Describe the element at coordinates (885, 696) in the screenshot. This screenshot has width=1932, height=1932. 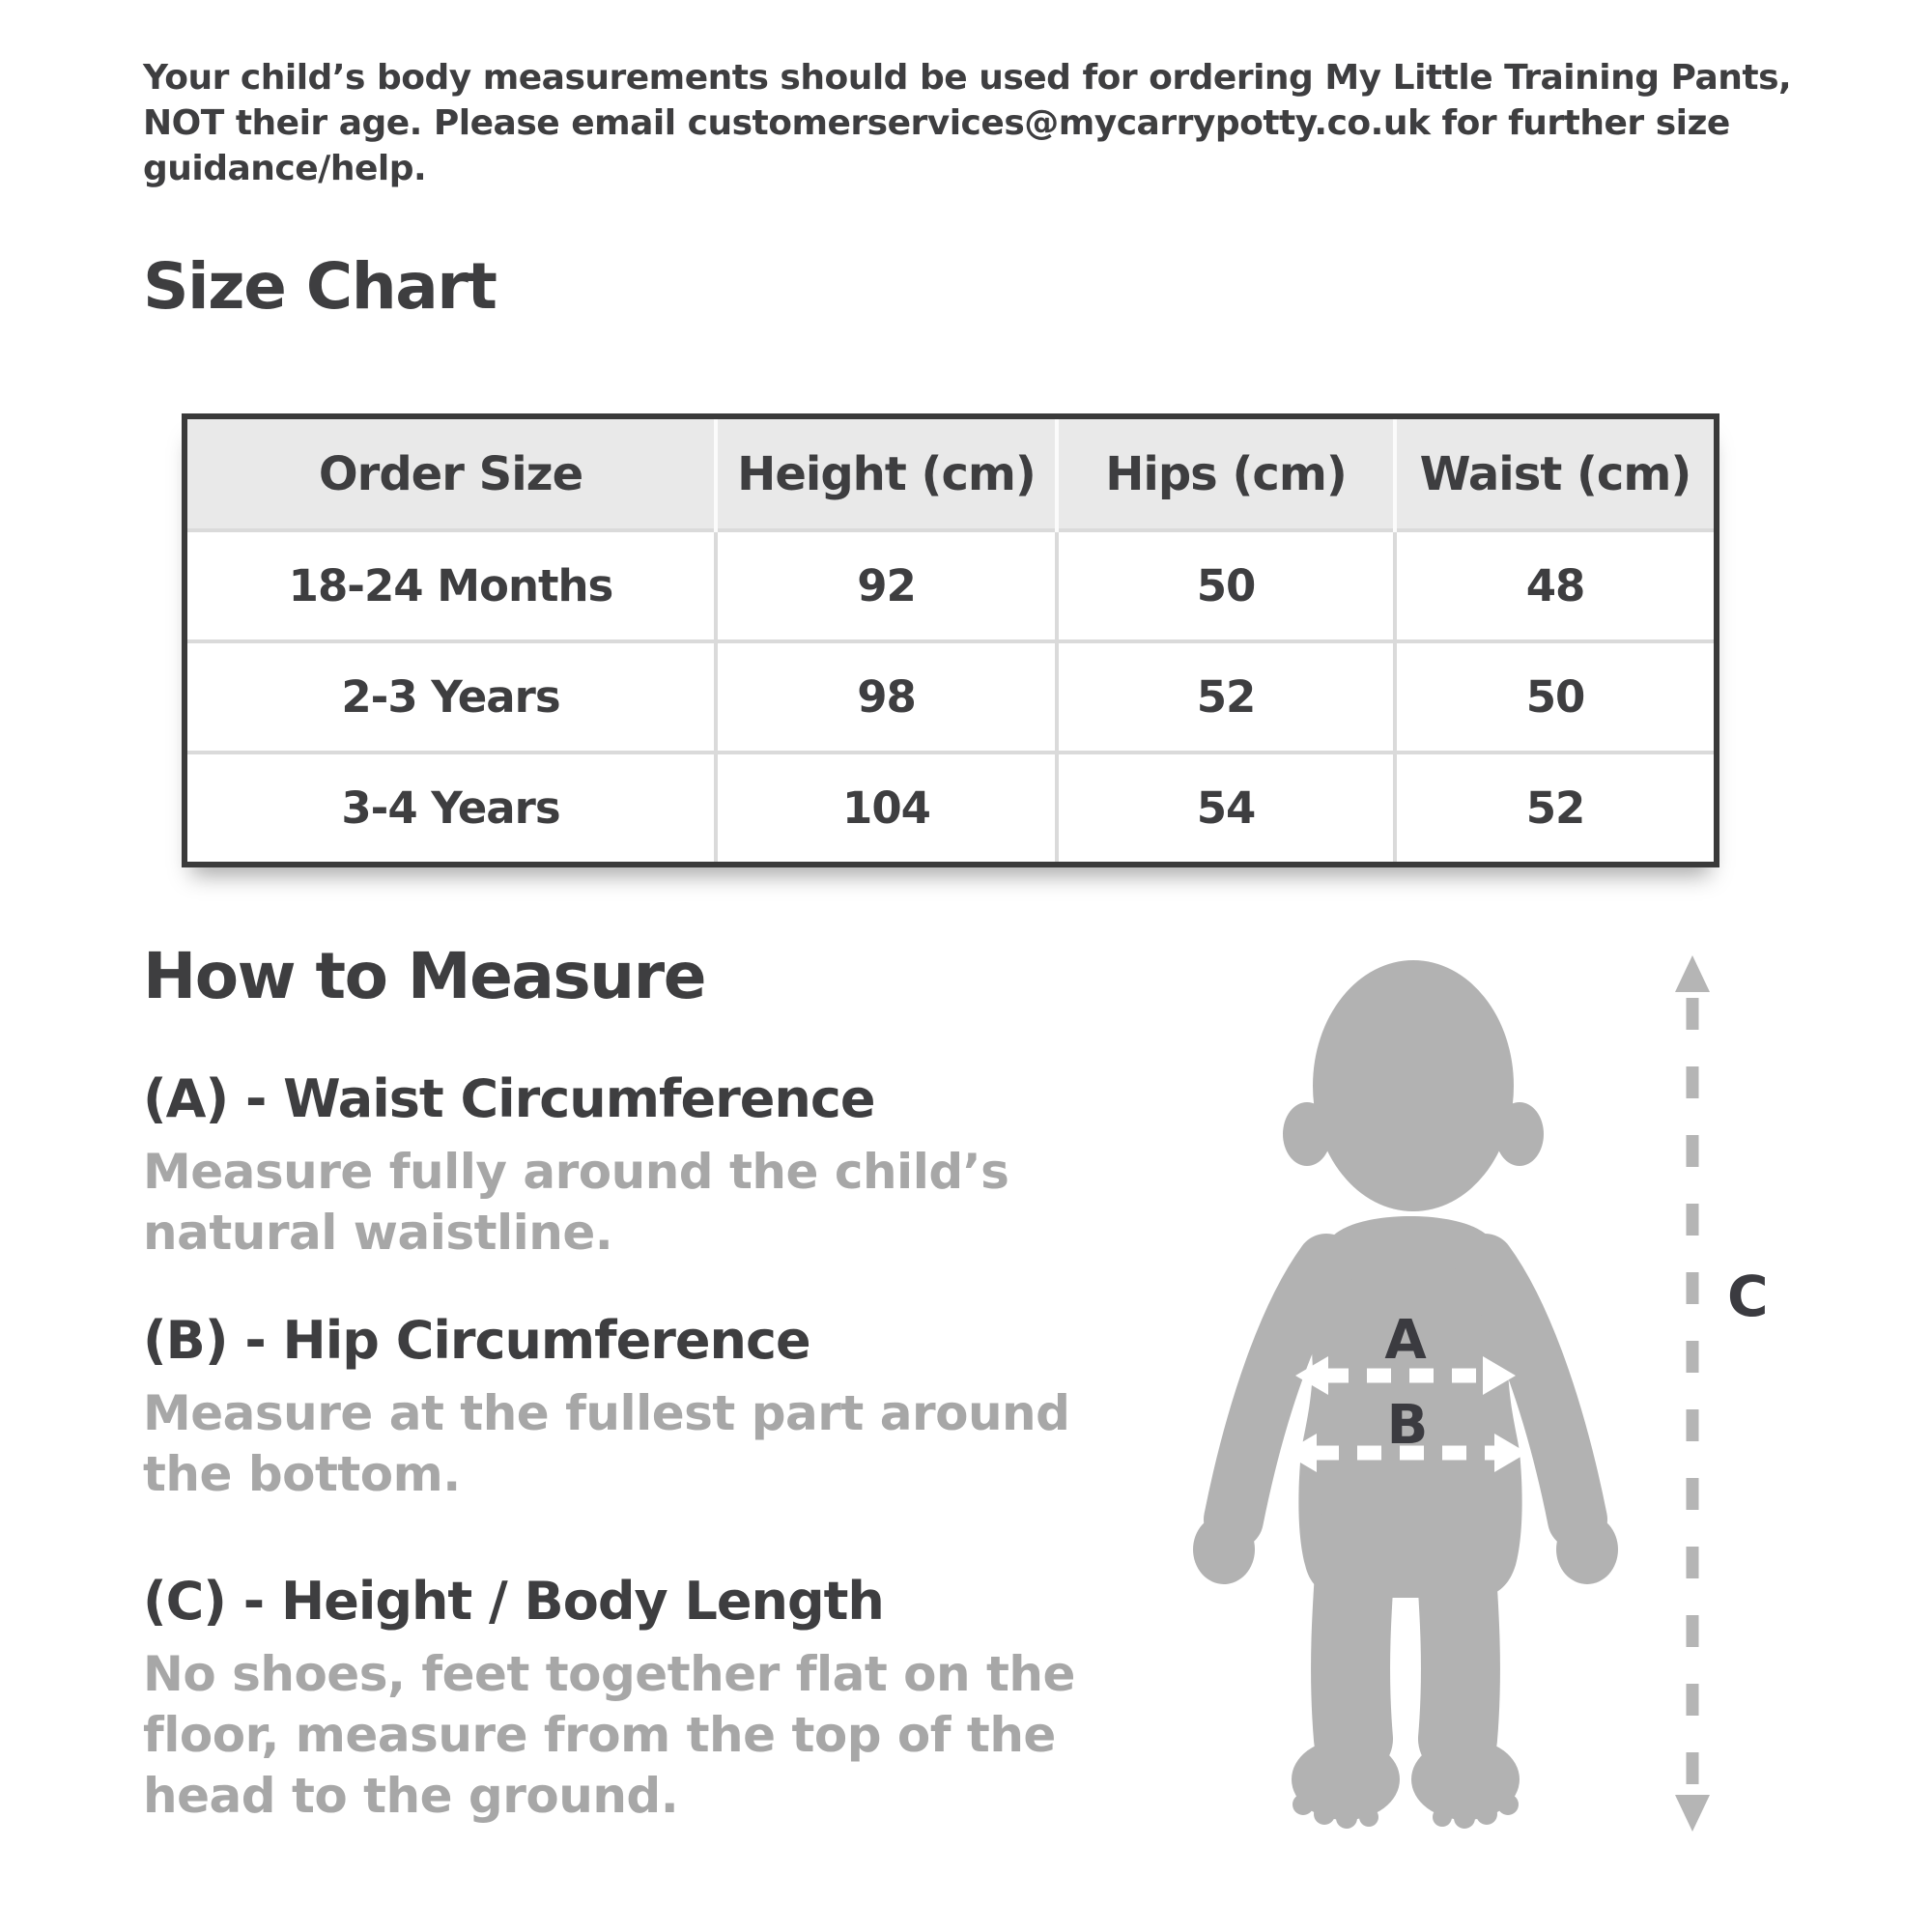
I see `cell-height: 98` at that location.